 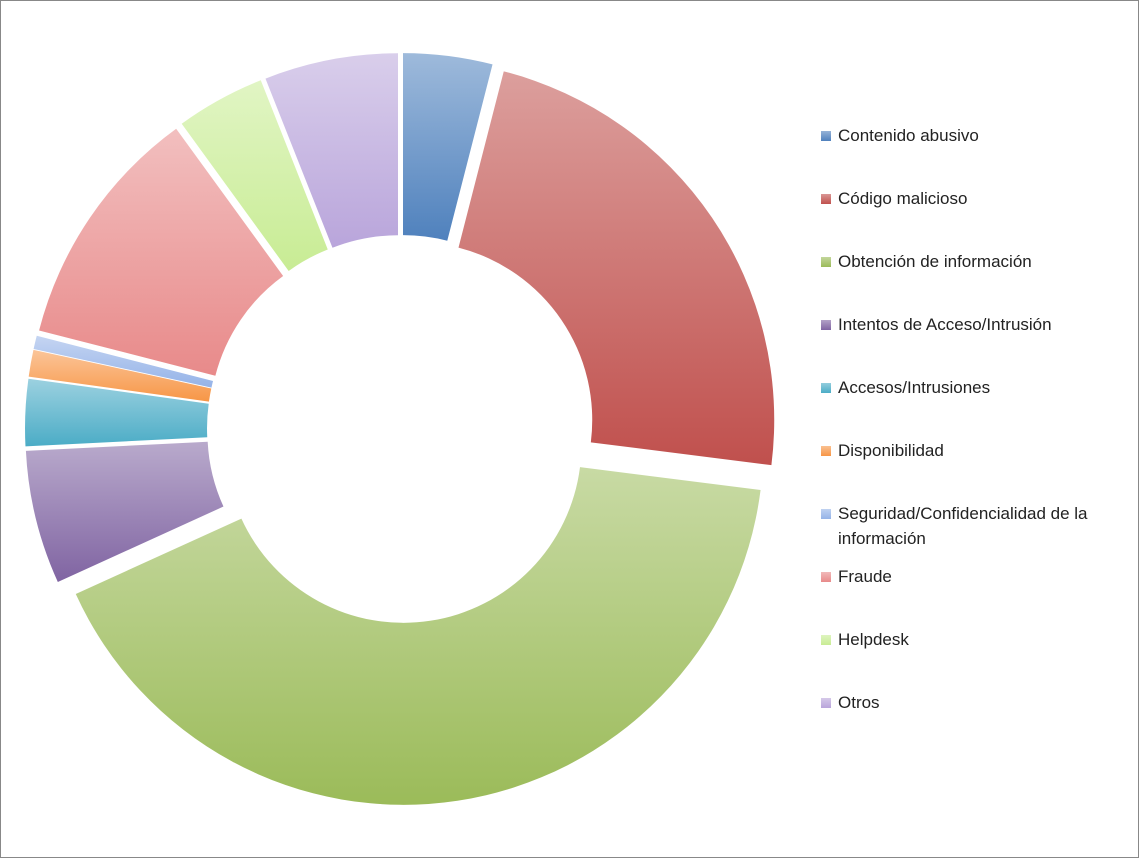 What do you see at coordinates (914, 387) in the screenshot?
I see `legend-label: Accesos/Intrusiones` at bounding box center [914, 387].